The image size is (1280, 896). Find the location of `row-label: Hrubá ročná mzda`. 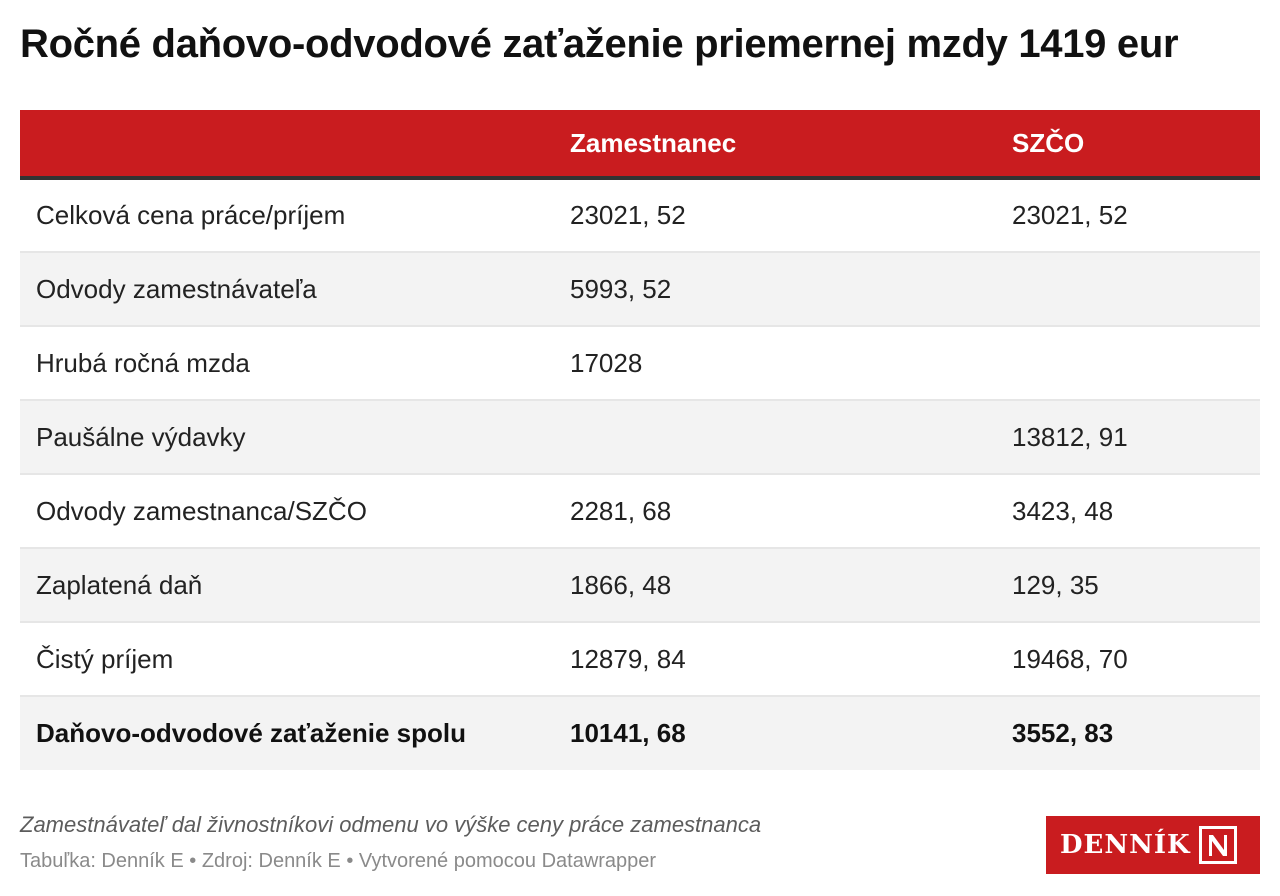

row-label: Hrubá ročná mzda is located at coordinates (287, 363).